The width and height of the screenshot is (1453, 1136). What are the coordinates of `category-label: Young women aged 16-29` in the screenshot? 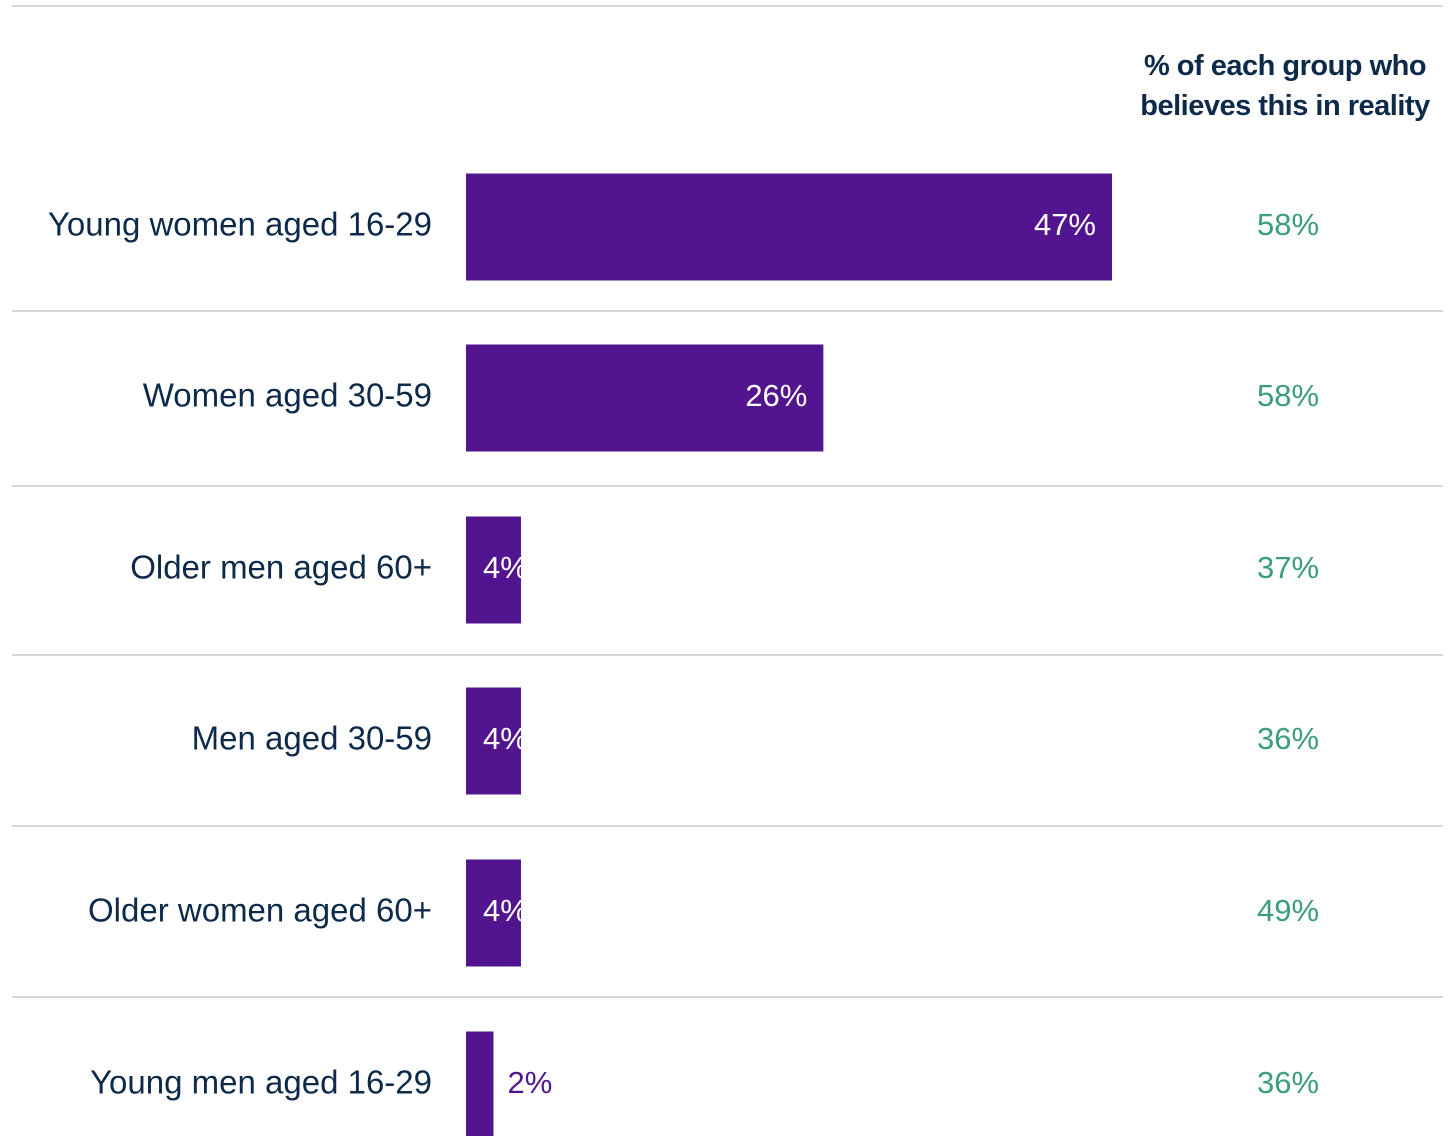 It's located at (240, 224).